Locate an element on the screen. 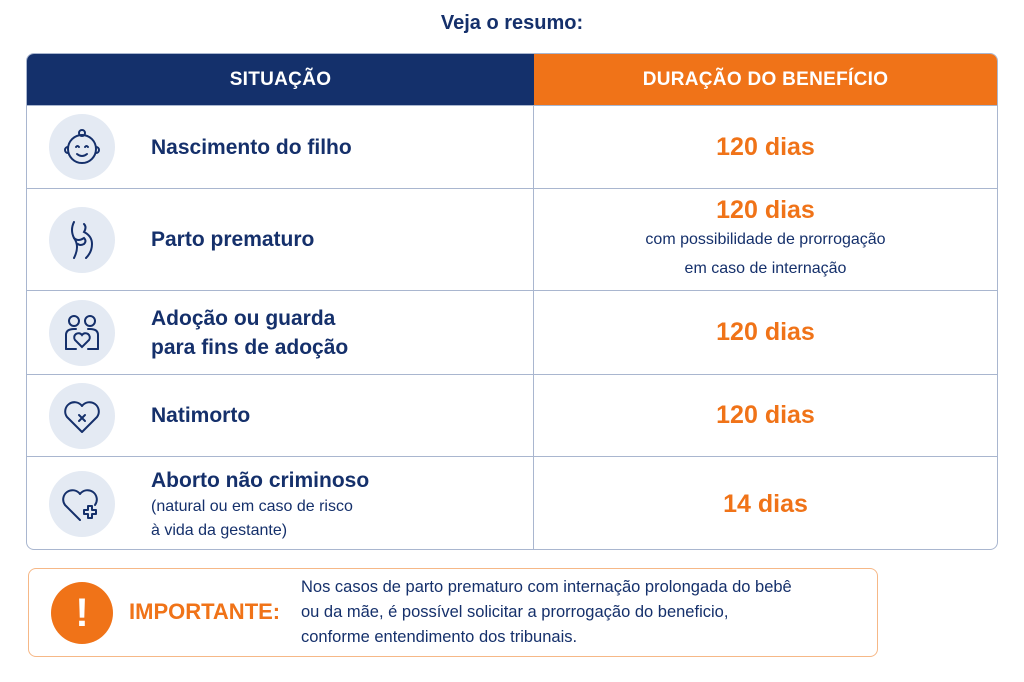  exclamation-icon: ! is located at coordinates (82, 613).